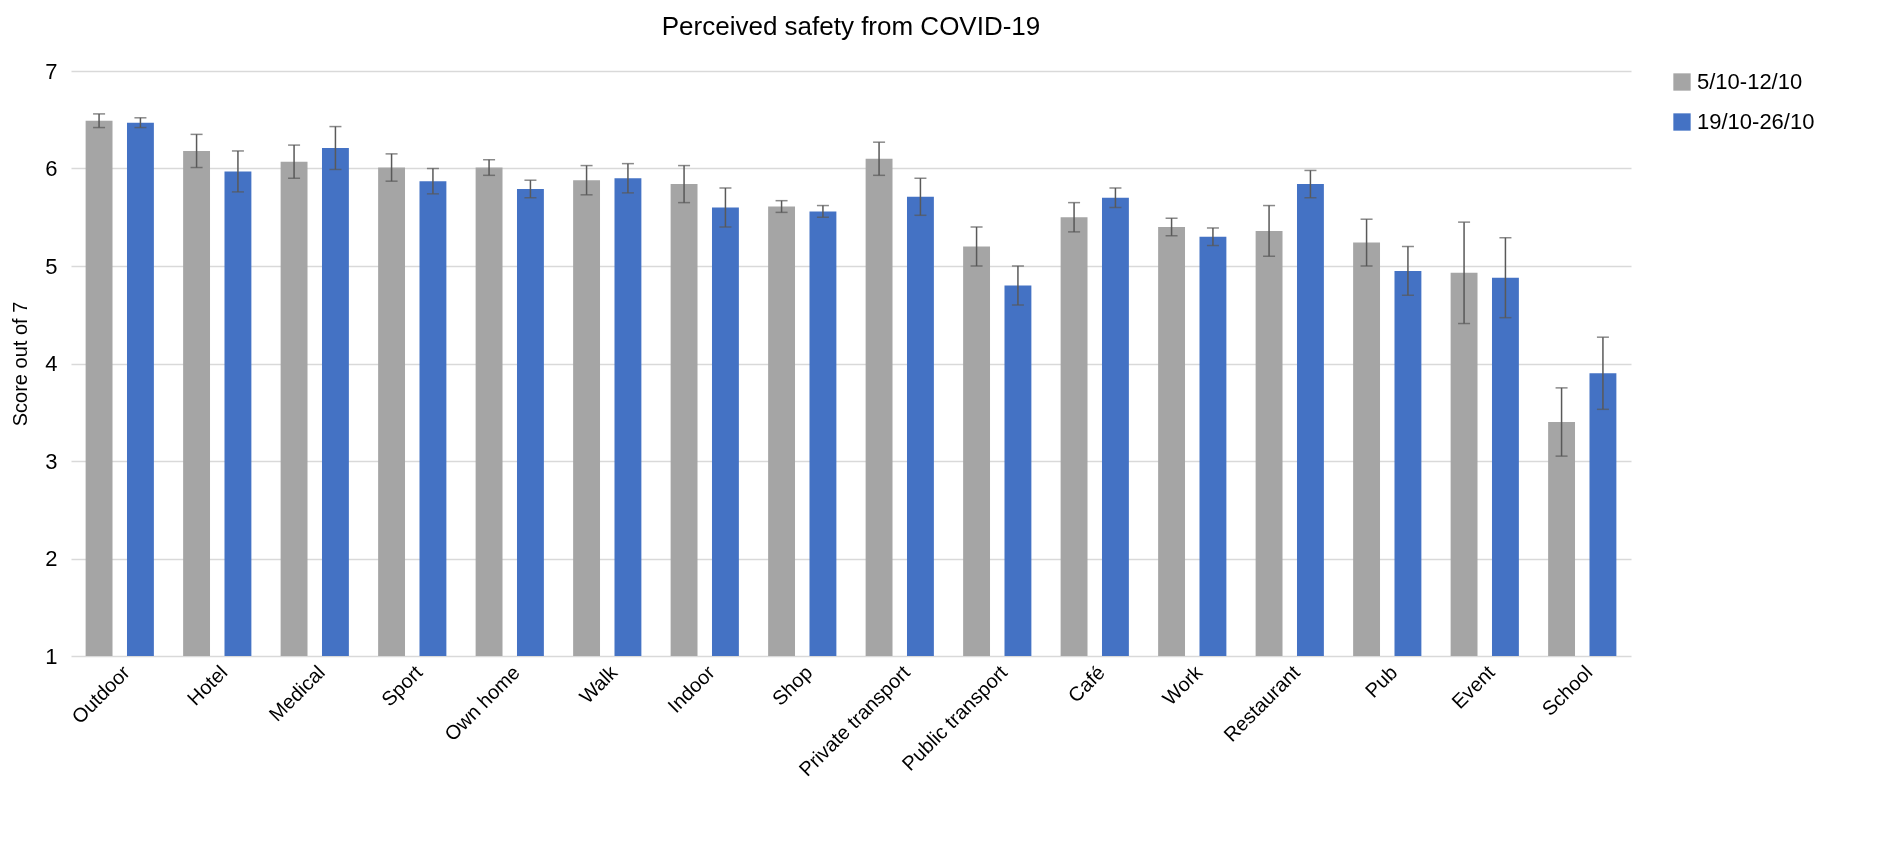 The width and height of the screenshot is (1895, 865). Describe the element at coordinates (1381, 681) in the screenshot. I see `x-tick-label: Pub` at that location.